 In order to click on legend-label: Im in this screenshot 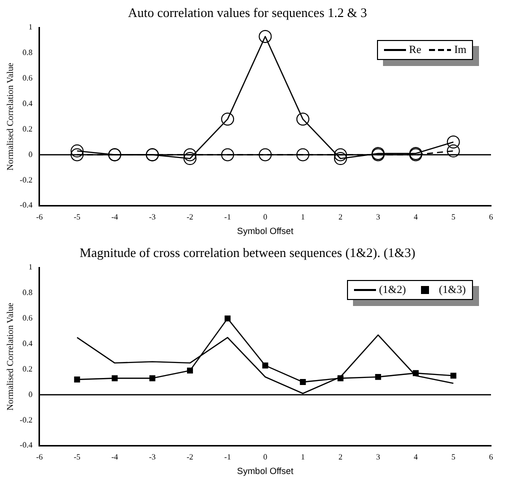, I will do `click(460, 50)`.